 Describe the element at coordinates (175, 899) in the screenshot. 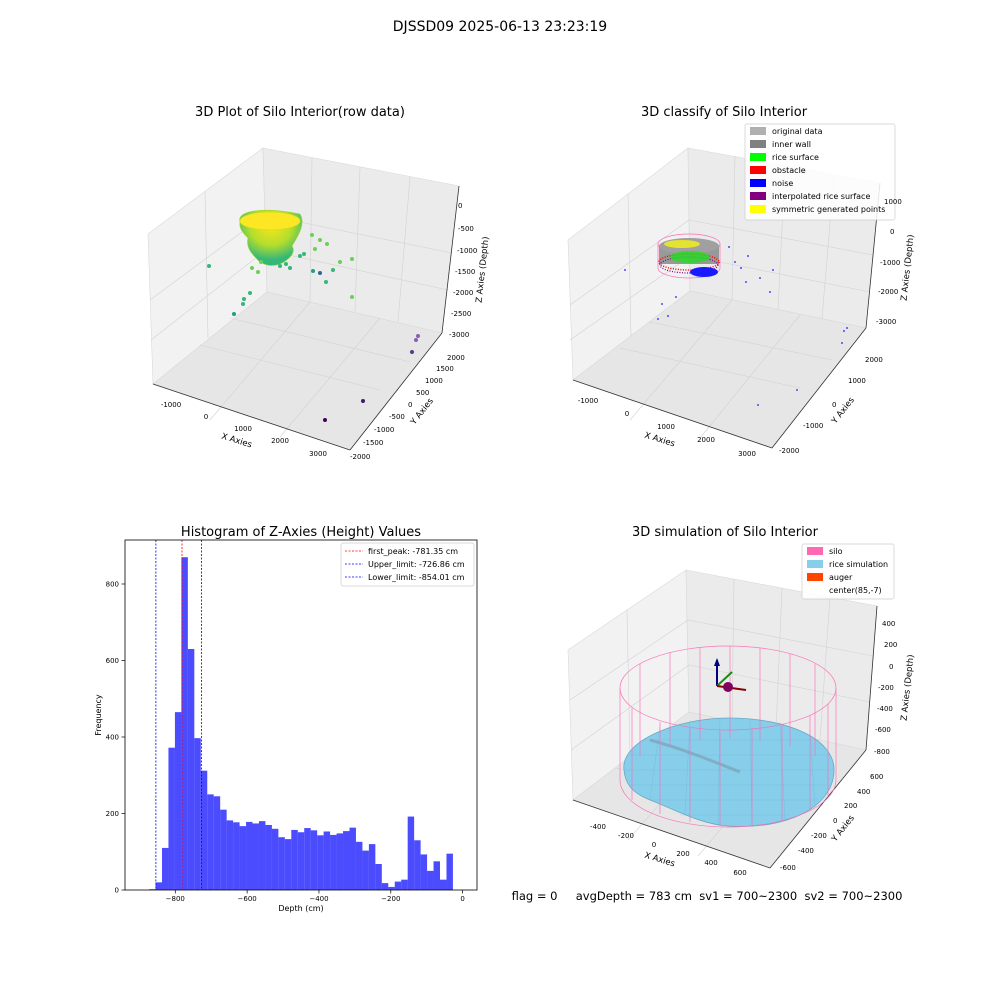

I see `hist-x-tick-label: −800` at that location.